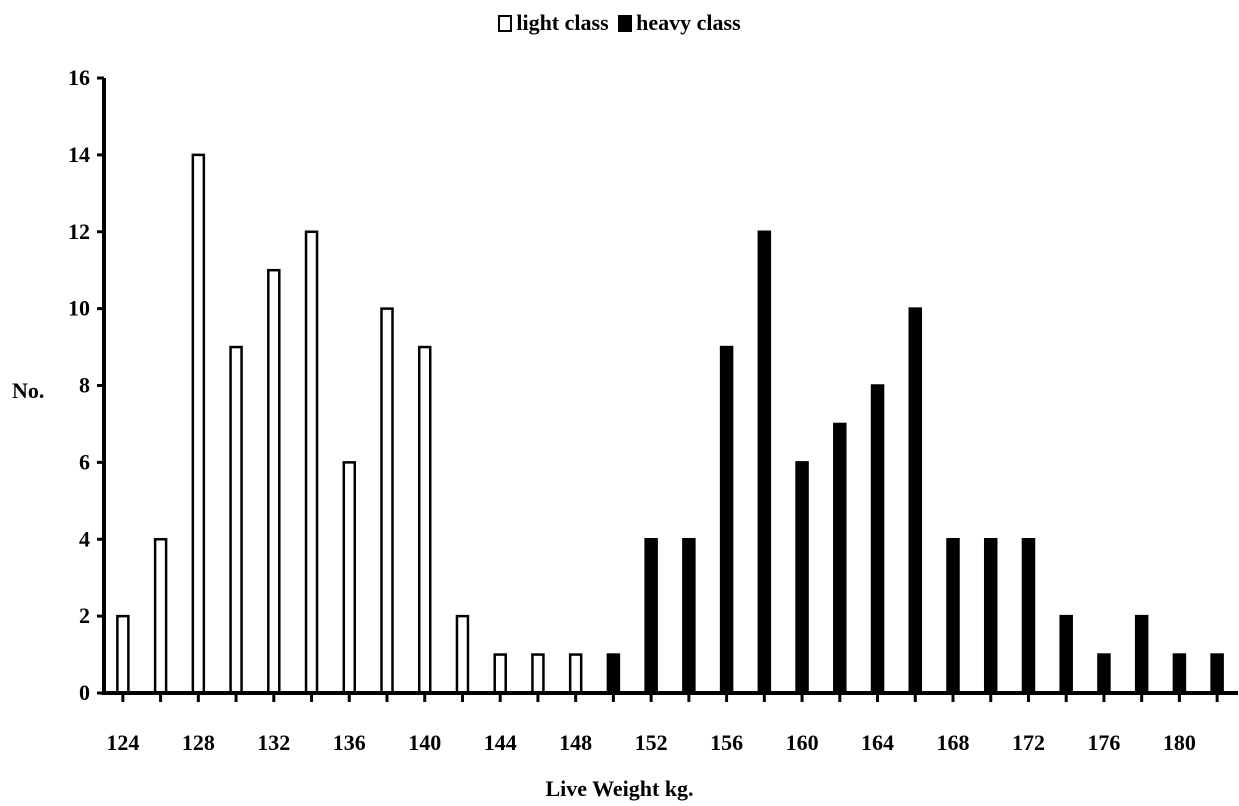 This screenshot has height=806, width=1239. What do you see at coordinates (28, 390) in the screenshot?
I see `y-axis-label: No.` at bounding box center [28, 390].